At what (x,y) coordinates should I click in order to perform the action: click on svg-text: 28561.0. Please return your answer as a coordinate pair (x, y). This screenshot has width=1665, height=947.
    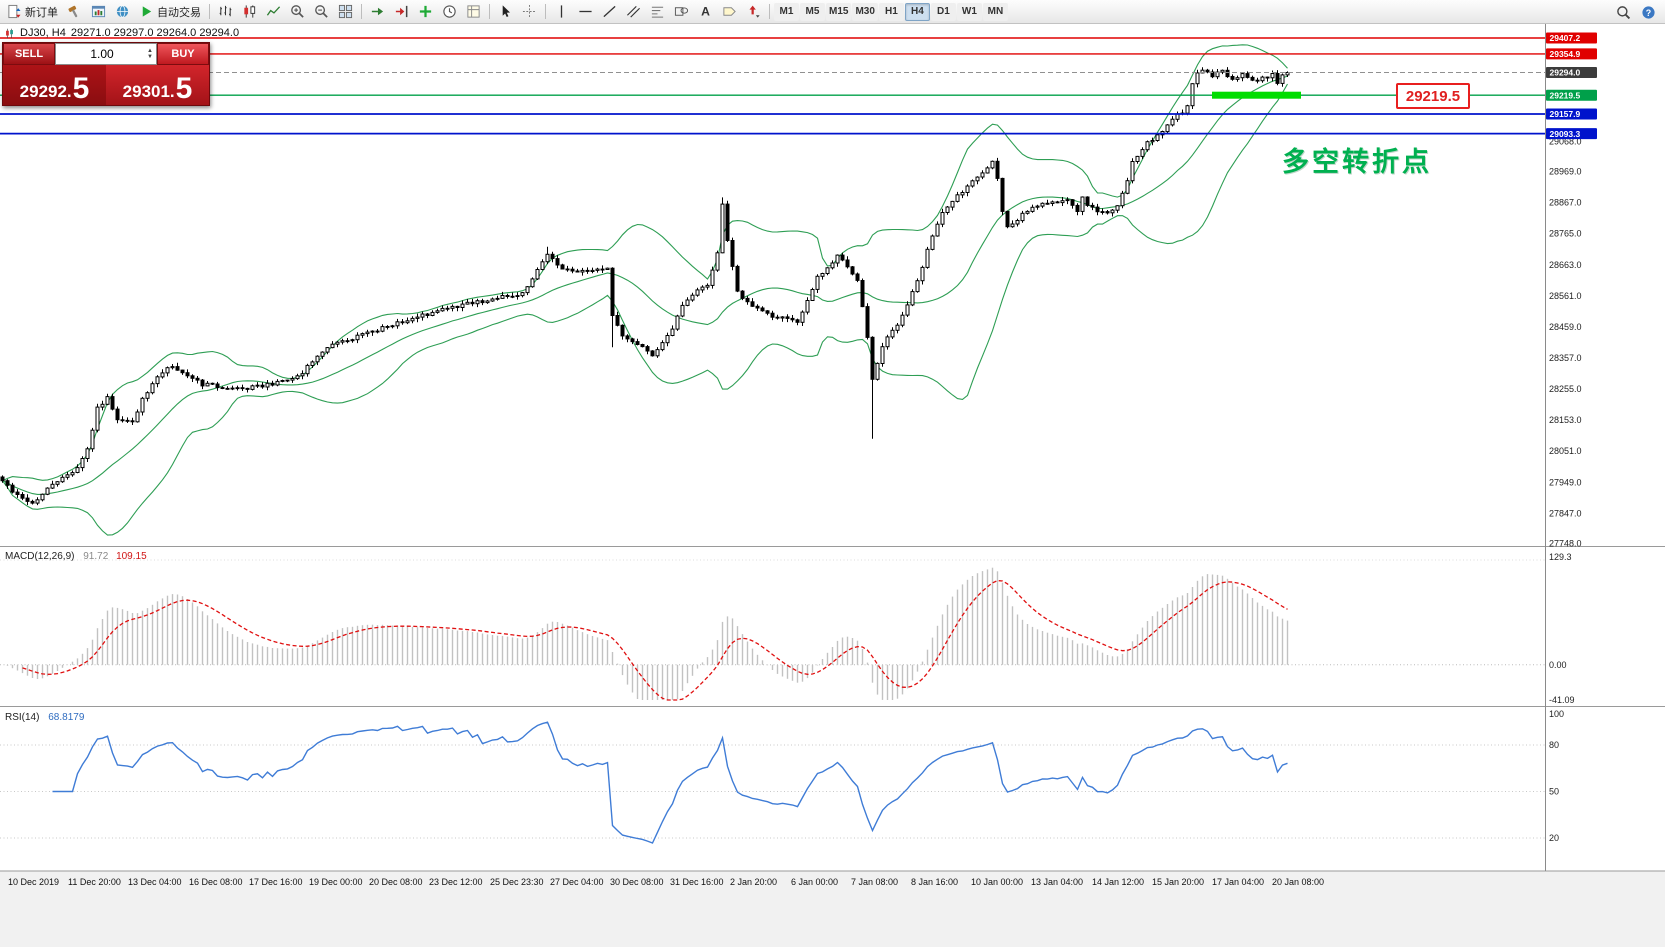
    Looking at the image, I should click on (1565, 296).